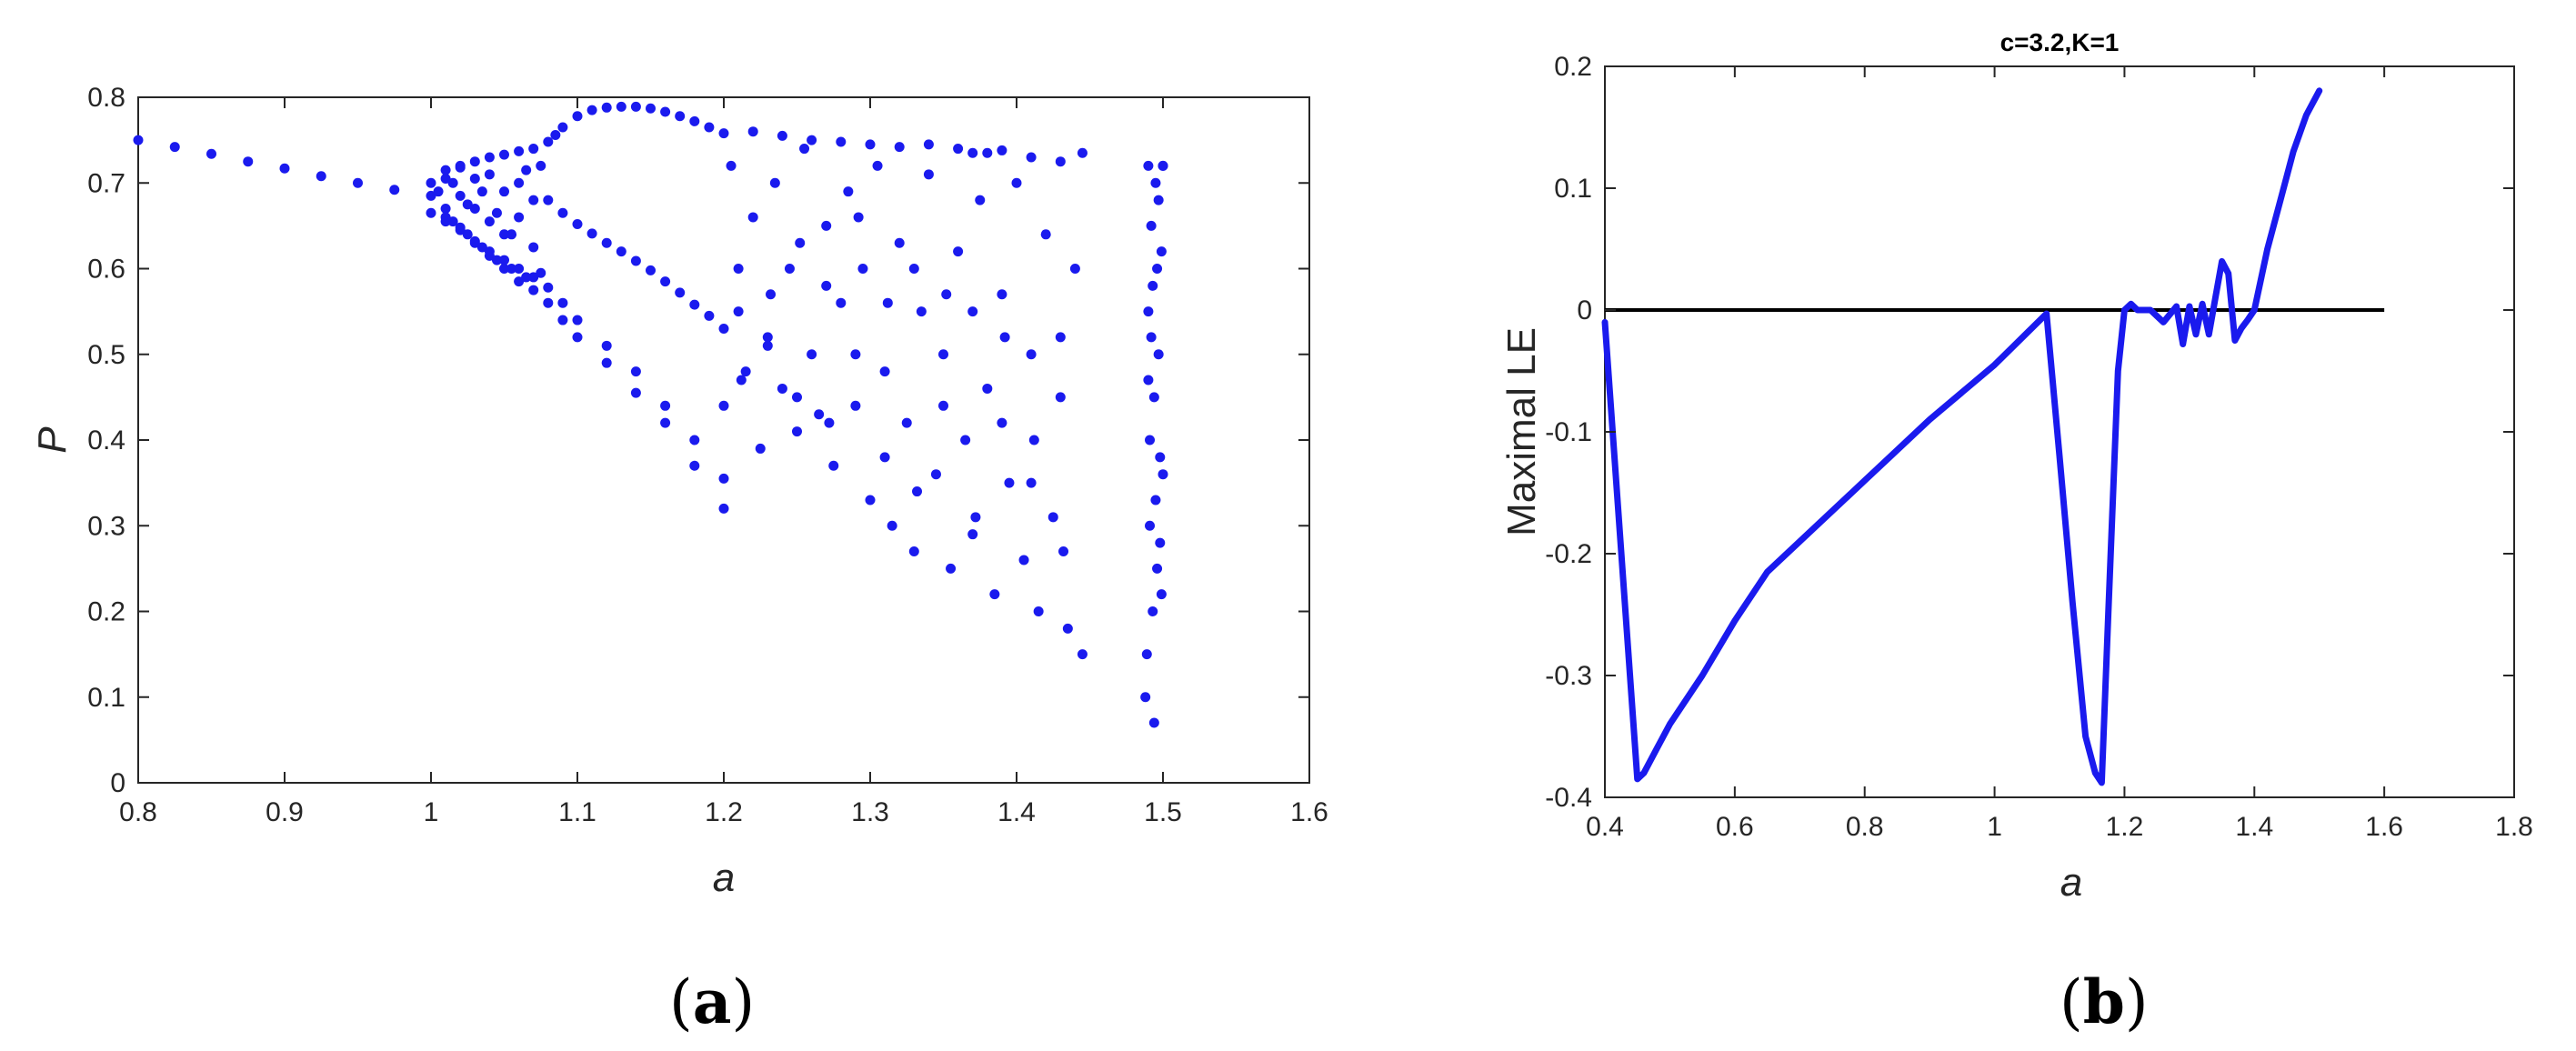 The image size is (2576, 1051). I want to click on panel-a-caption: (a), so click(712, 1001).